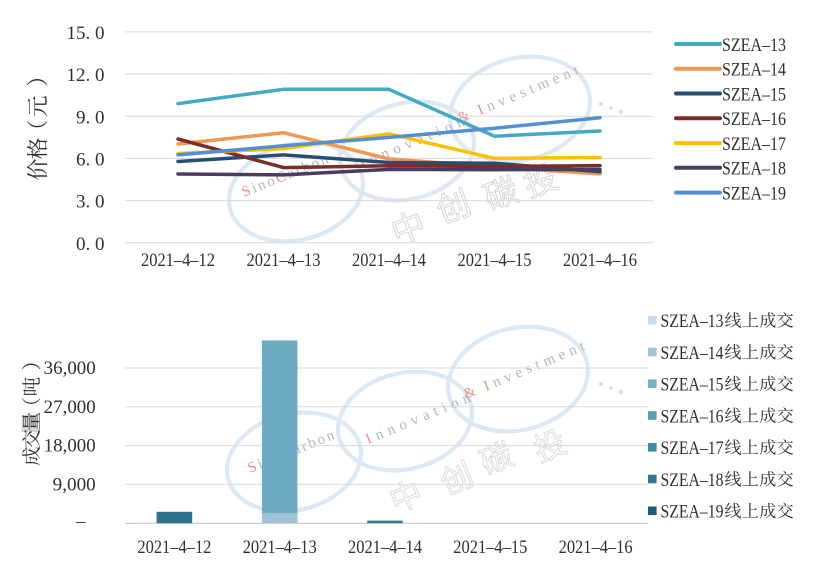 The width and height of the screenshot is (813, 566). What do you see at coordinates (90, 202) in the screenshot?
I see `svg-text: 3. 0` at bounding box center [90, 202].